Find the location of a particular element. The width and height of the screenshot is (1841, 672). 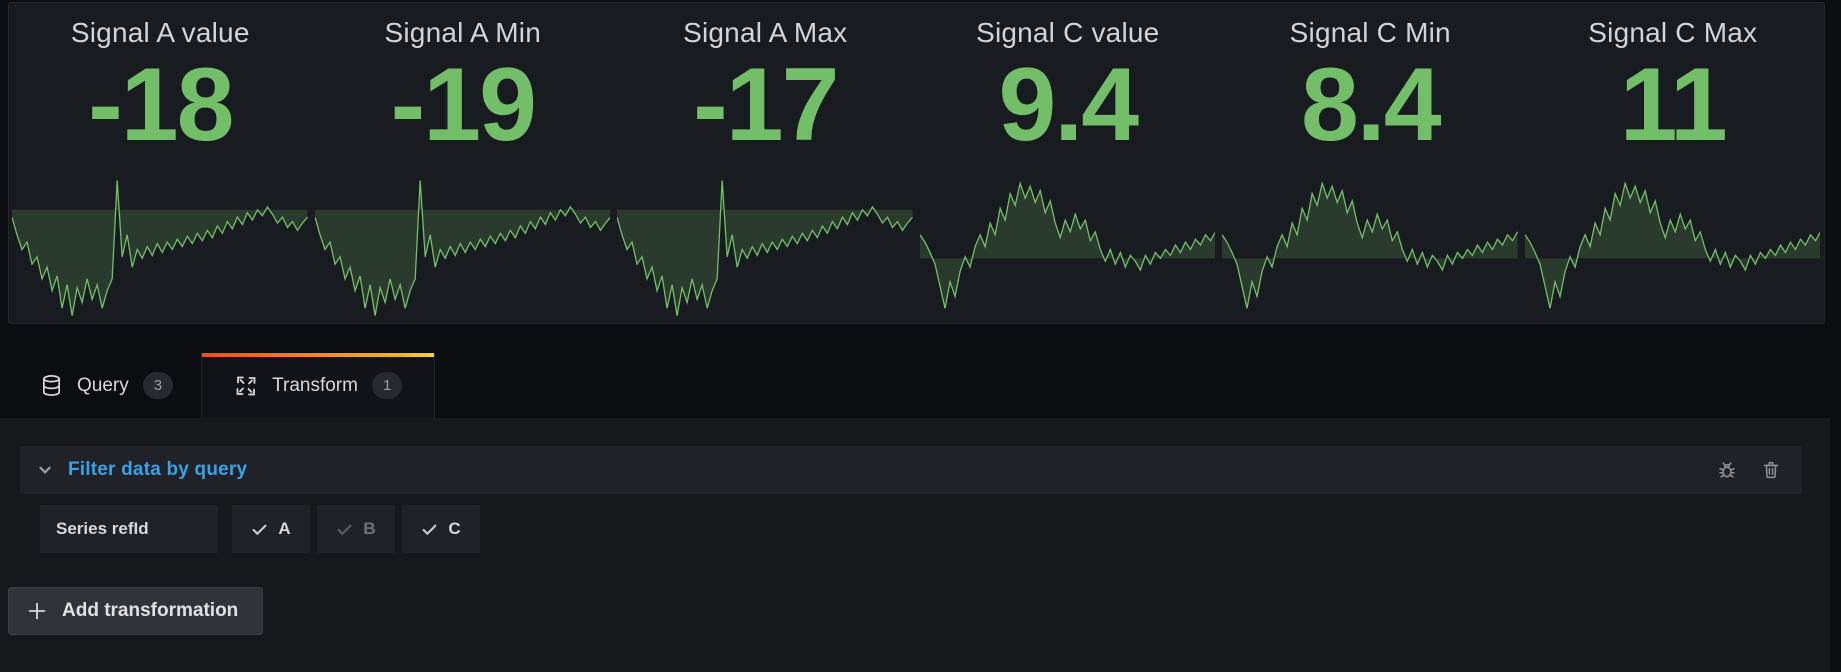

filter-options-row: Series refId A B is located at coordinates (260, 529).